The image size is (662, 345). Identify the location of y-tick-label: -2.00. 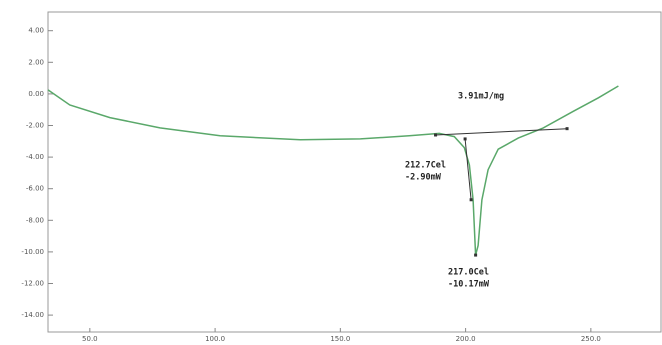
(35, 126).